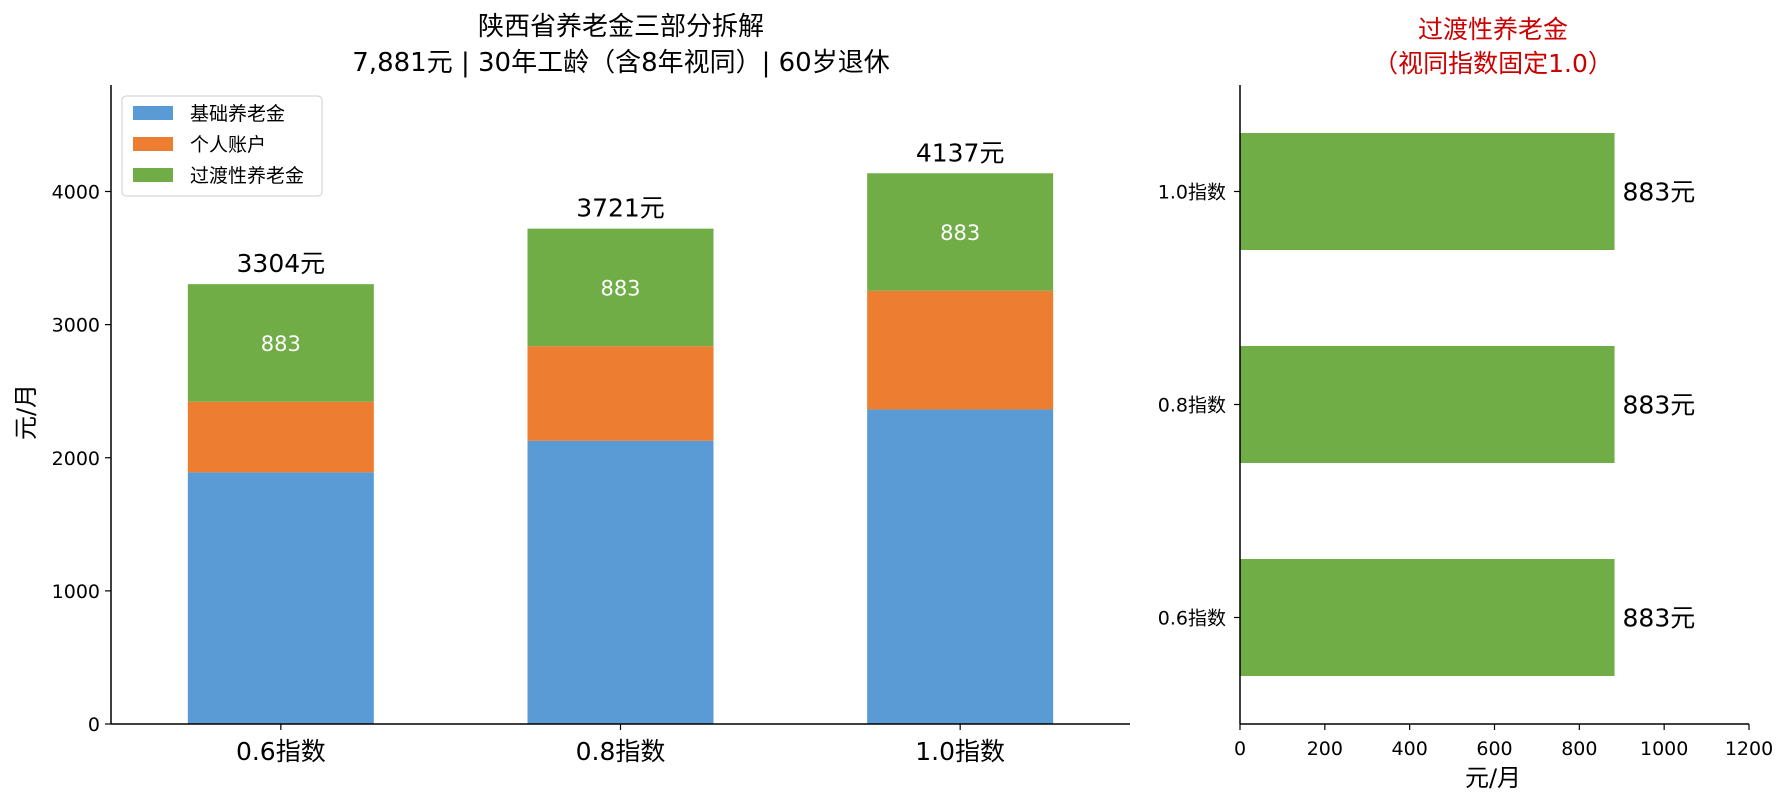  What do you see at coordinates (960, 751) in the screenshot?
I see `x-tick-label: 1.0指数` at bounding box center [960, 751].